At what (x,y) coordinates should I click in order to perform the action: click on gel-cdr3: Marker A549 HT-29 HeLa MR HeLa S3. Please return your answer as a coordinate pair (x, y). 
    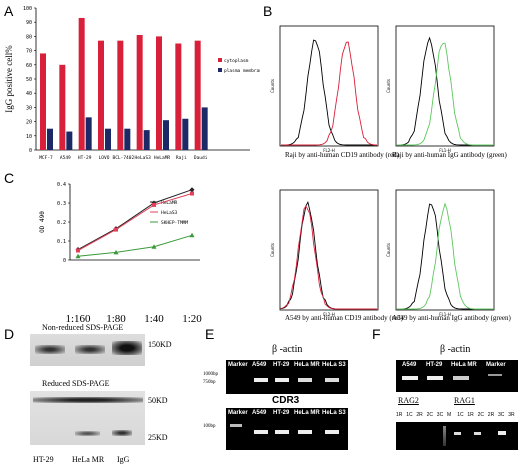
    Looking at the image, I should click on (287, 429).